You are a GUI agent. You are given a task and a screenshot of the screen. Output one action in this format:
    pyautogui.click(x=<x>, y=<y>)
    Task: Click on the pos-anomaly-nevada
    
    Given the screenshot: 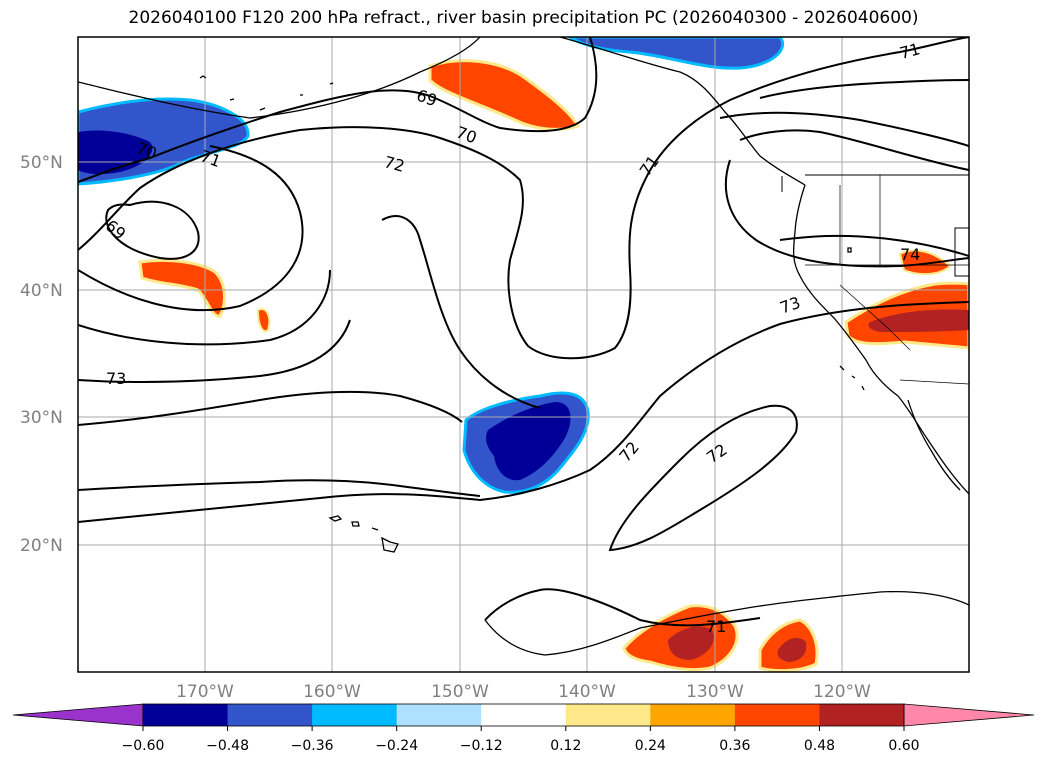 What is the action you would take?
    pyautogui.click(x=925, y=262)
    